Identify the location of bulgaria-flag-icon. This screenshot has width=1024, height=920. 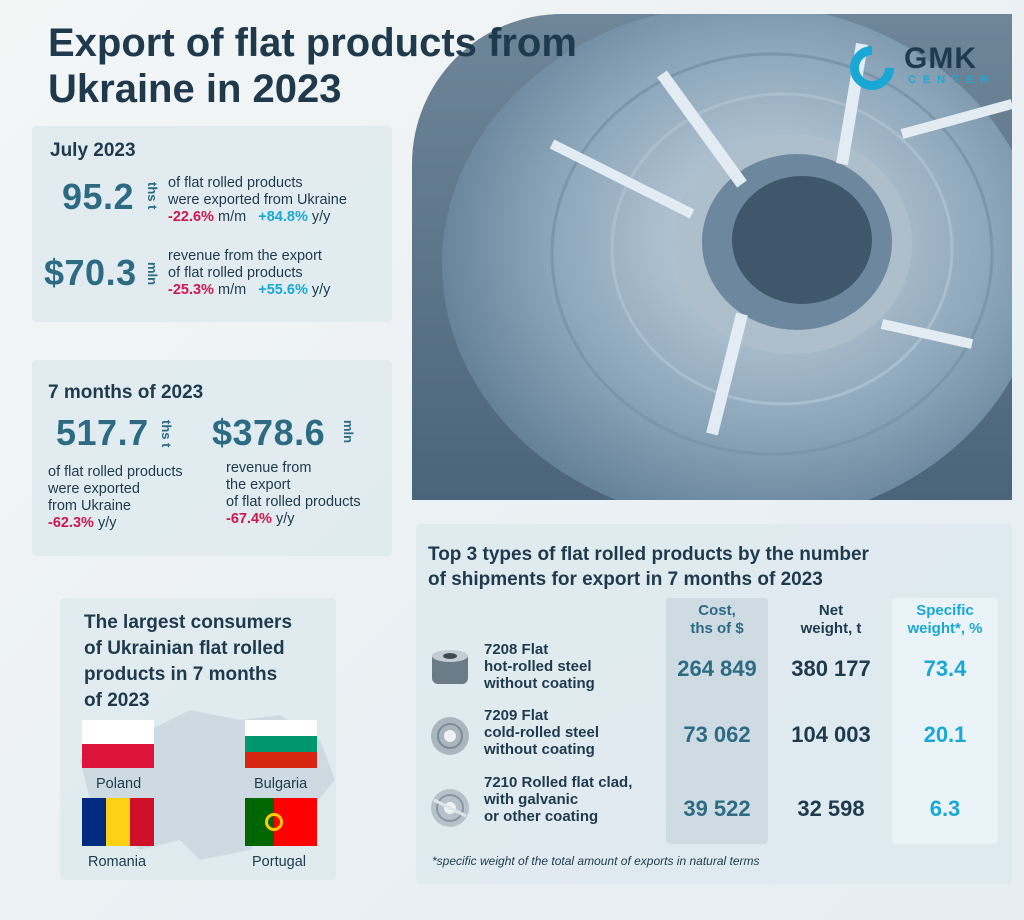
(281, 744).